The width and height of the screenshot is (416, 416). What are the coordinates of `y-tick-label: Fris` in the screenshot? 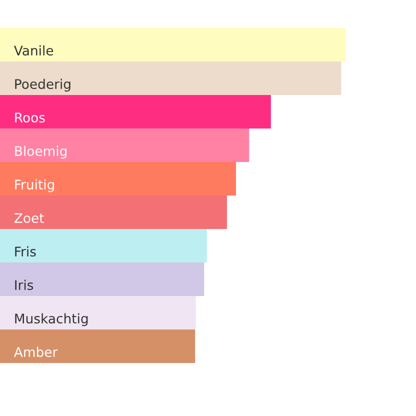 It's located at (25, 251).